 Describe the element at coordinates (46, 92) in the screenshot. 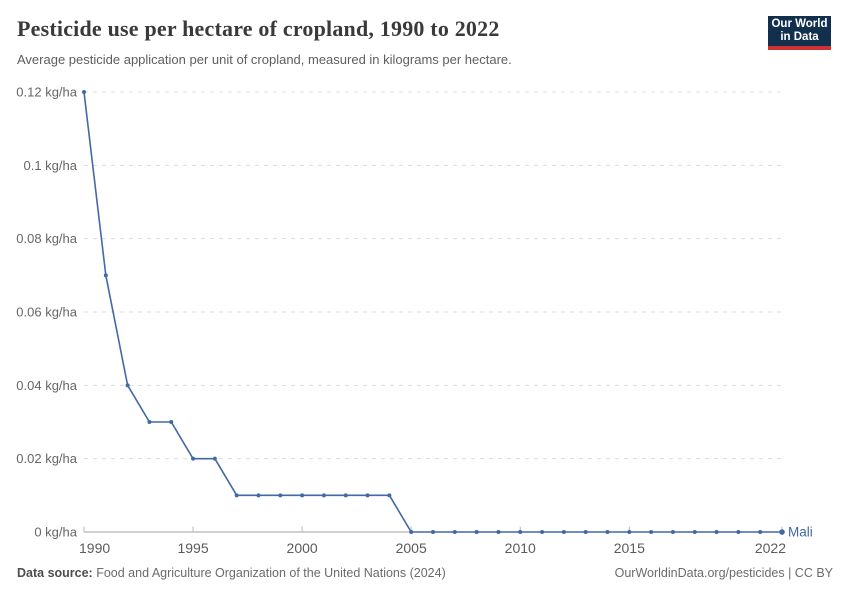

I see `y-tick-label: 0.12 kg/ha` at that location.